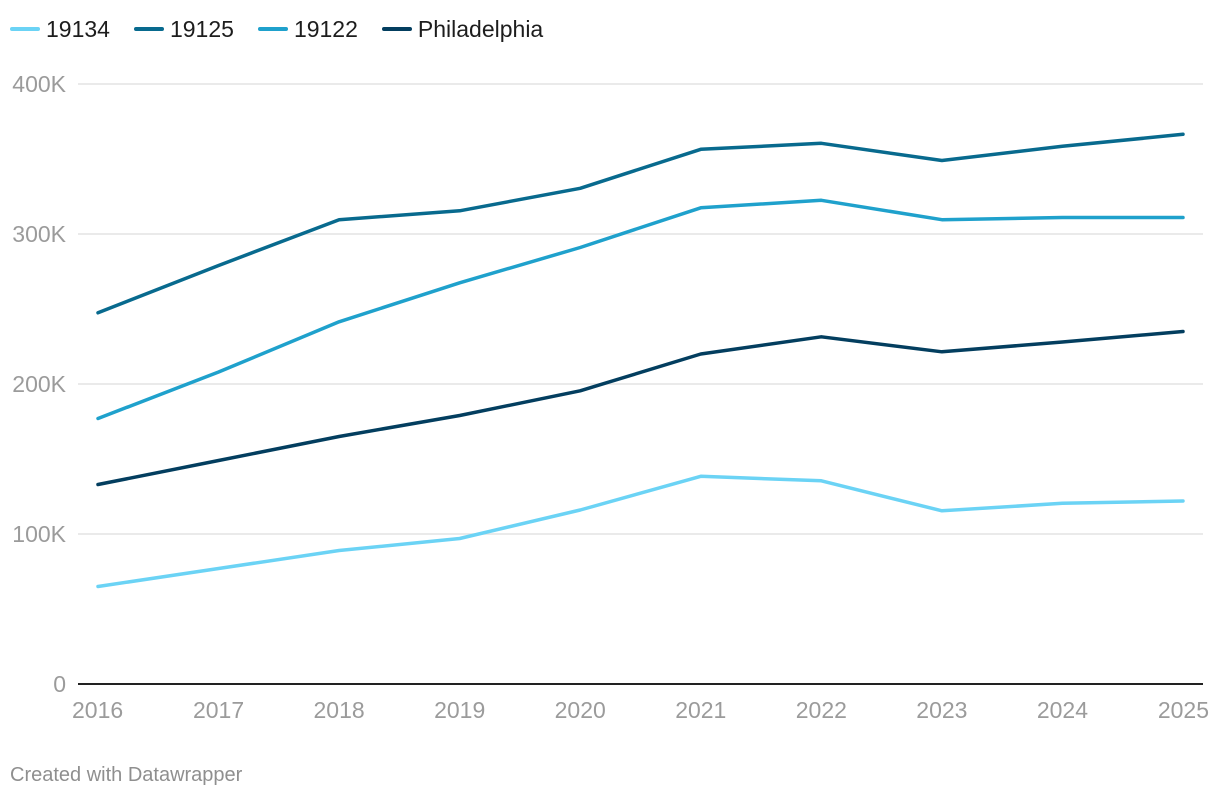  What do you see at coordinates (39, 84) in the screenshot?
I see `y-tick-label: 400K` at bounding box center [39, 84].